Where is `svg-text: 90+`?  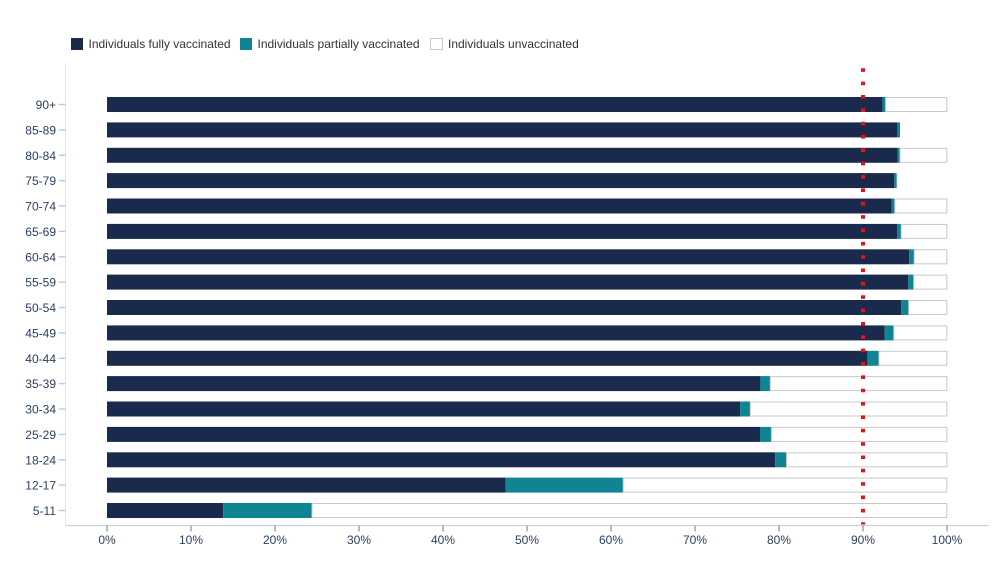
svg-text: 90+ is located at coordinates (46, 105).